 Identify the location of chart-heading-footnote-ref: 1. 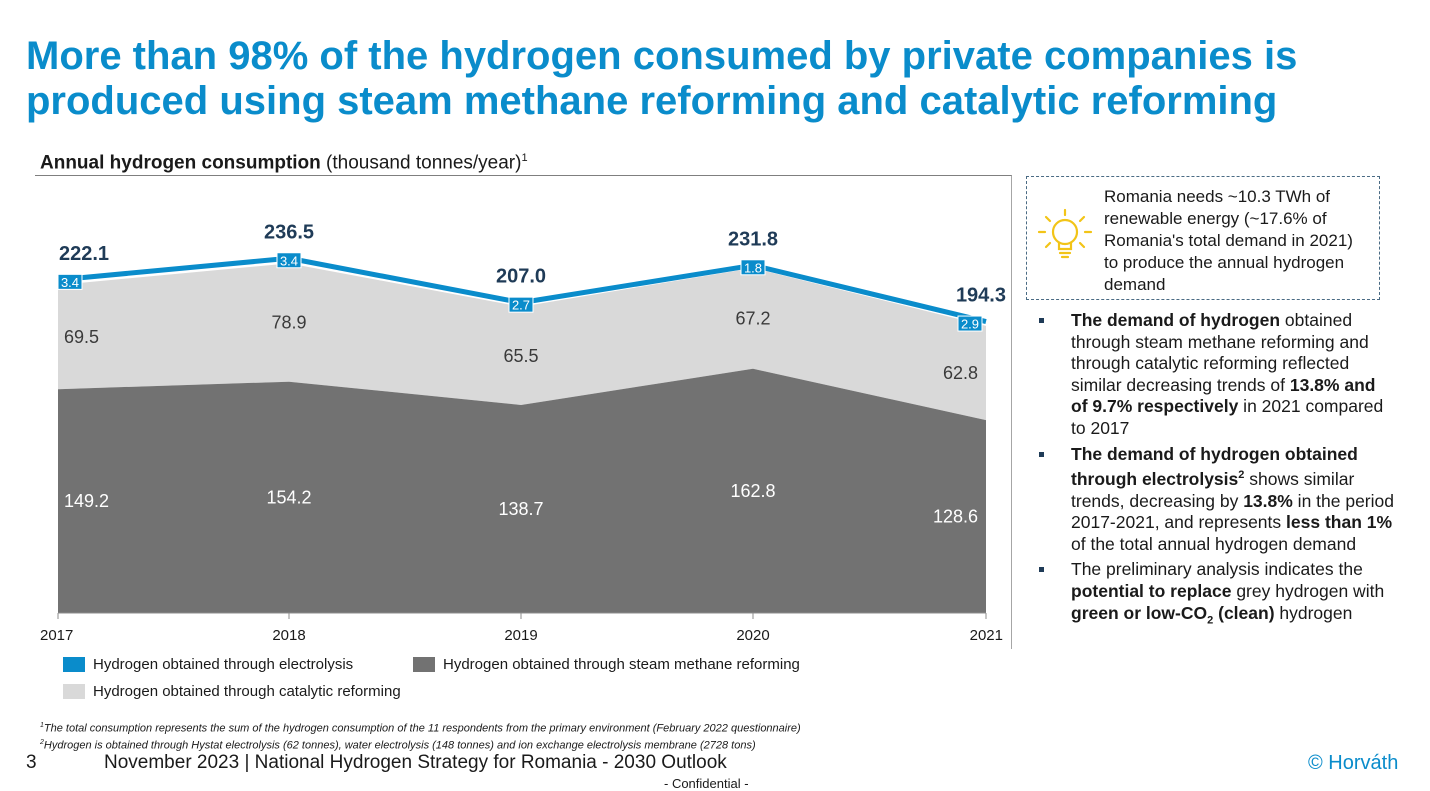
(524, 158).